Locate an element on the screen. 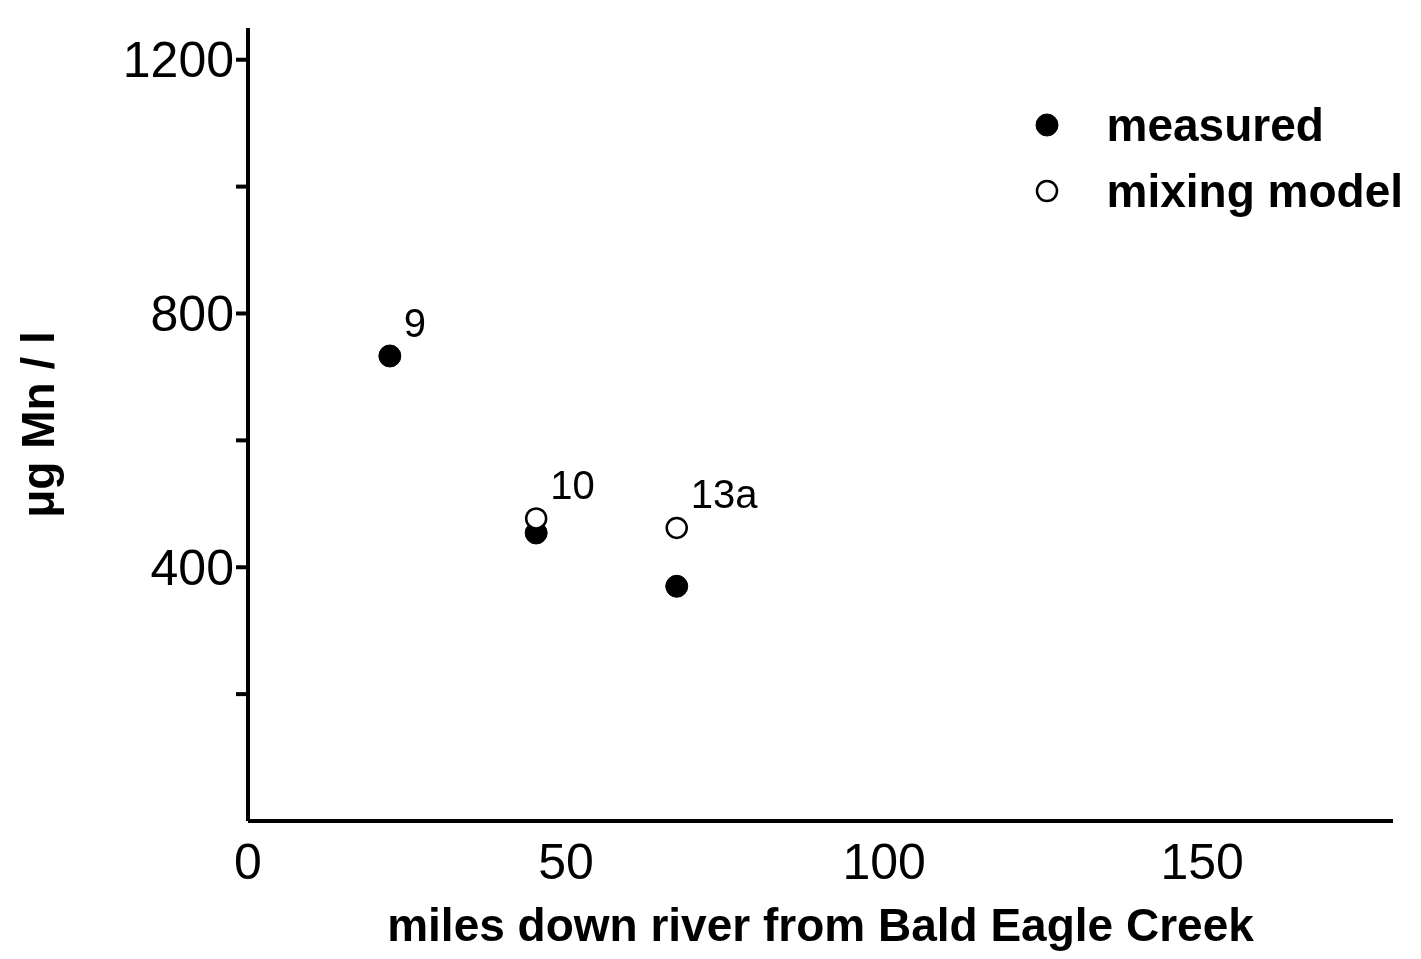 This screenshot has width=1421, height=959. y-axis-title: μg Mn / l is located at coordinates (38, 424).